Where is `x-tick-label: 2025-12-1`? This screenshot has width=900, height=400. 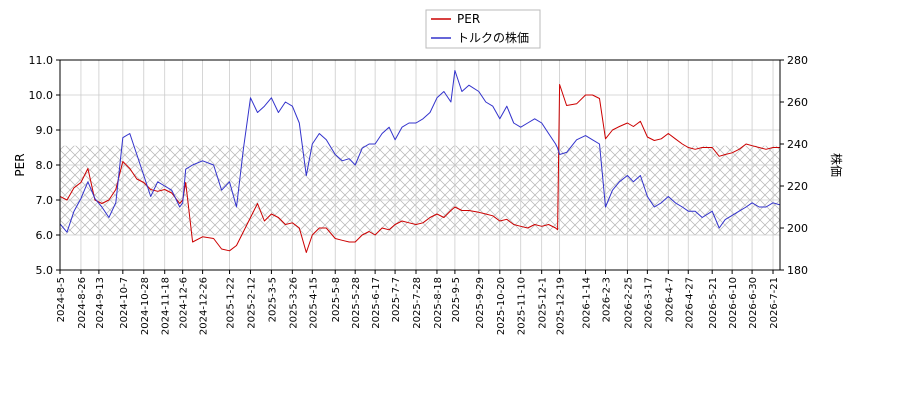
x-tick-label: 2025-12-1 is located at coordinates (543, 303).